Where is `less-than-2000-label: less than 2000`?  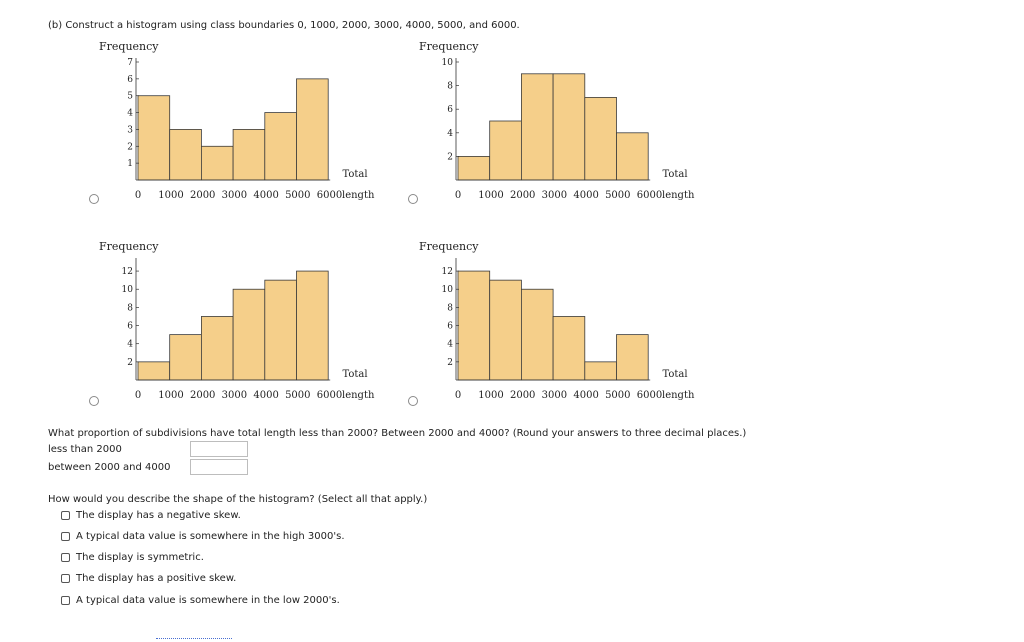 less-than-2000-label: less than 2000 is located at coordinates (85, 449).